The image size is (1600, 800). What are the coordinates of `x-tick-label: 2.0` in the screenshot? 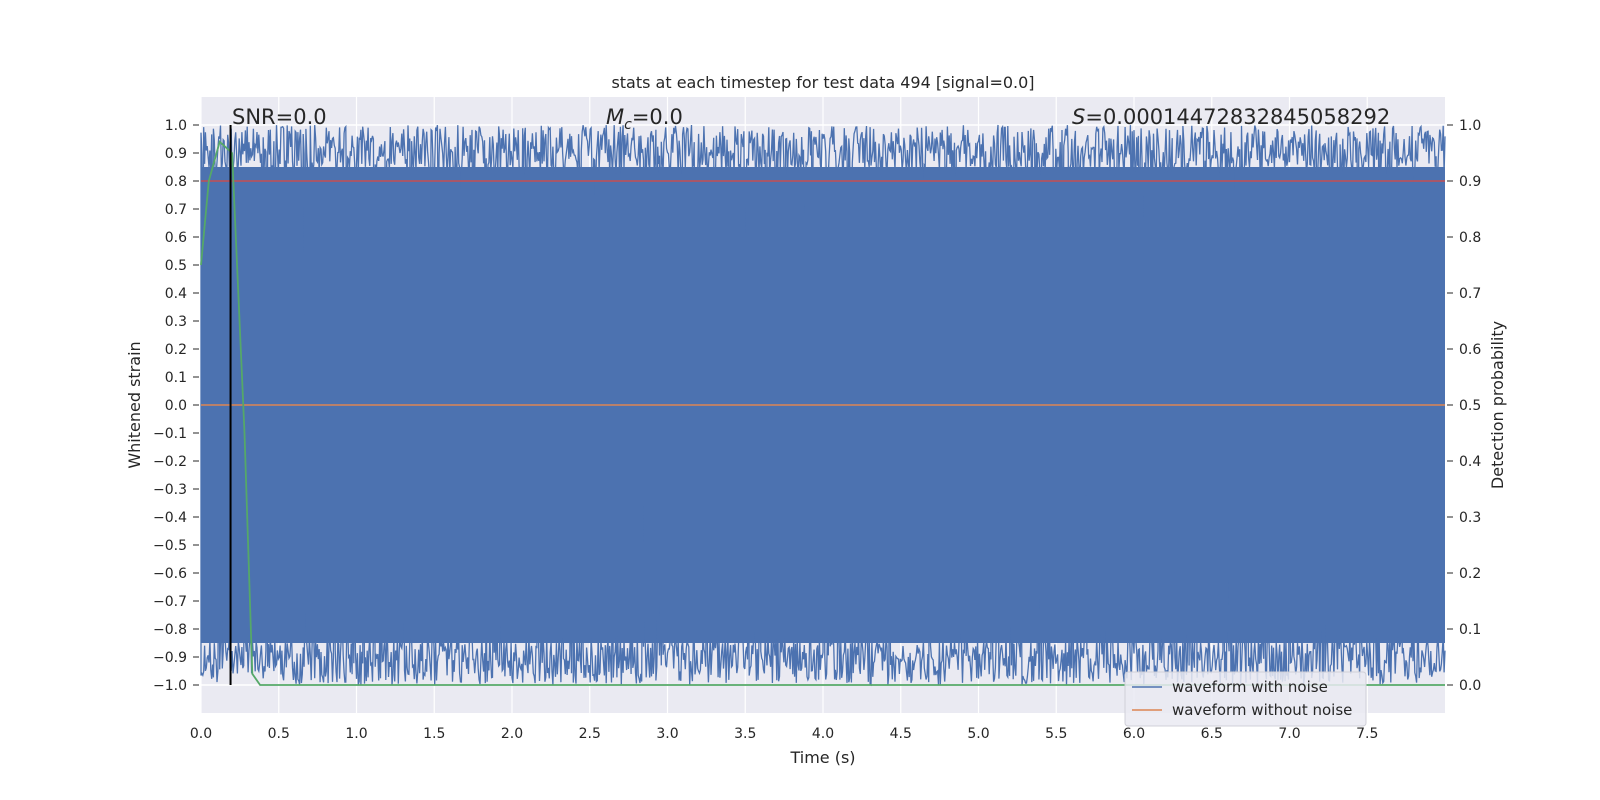 It's located at (512, 734).